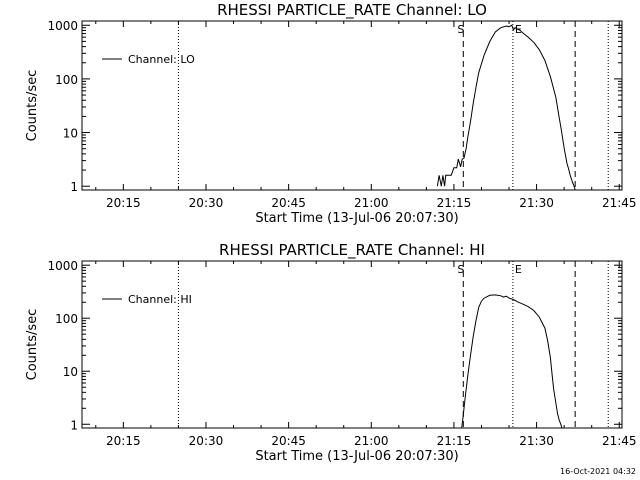  Describe the element at coordinates (518, 269) in the screenshot. I see `end-marker-label: E` at that location.